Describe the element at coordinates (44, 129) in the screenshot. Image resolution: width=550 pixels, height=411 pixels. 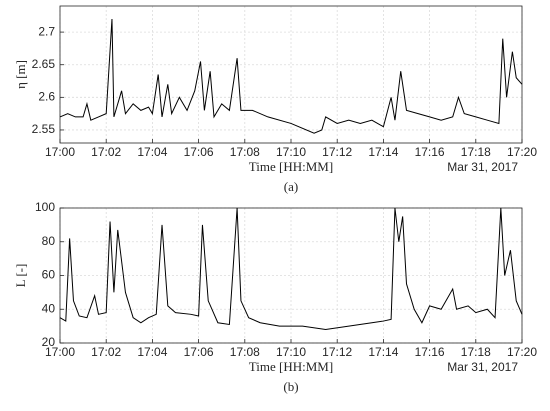
I see `y-tick-label: 2.55` at that location.